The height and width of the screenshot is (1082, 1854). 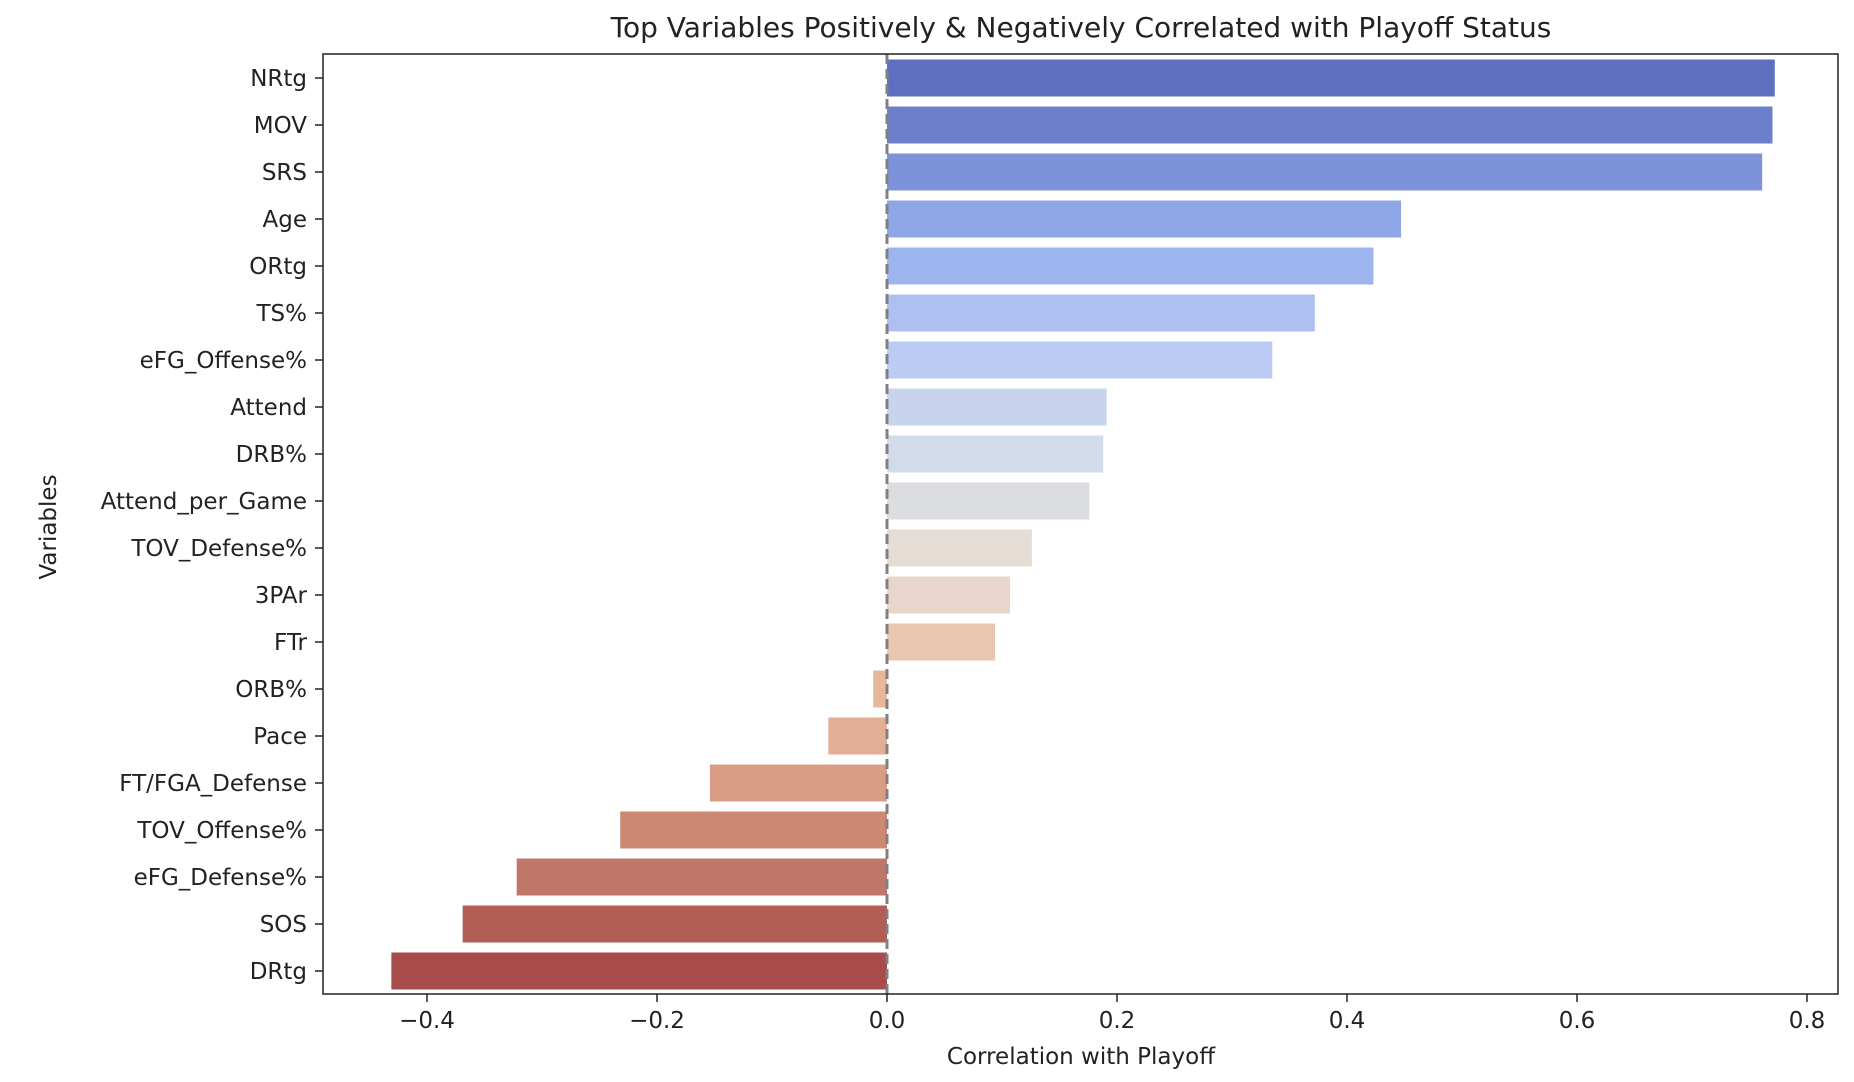 I want to click on y-tick-label: Pace, so click(x=280, y=737).